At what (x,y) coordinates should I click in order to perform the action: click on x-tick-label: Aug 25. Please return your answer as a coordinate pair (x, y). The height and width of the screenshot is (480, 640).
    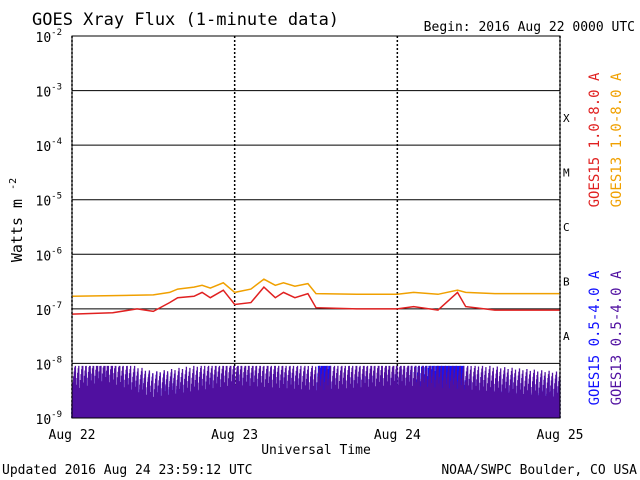
    Looking at the image, I should click on (560, 435).